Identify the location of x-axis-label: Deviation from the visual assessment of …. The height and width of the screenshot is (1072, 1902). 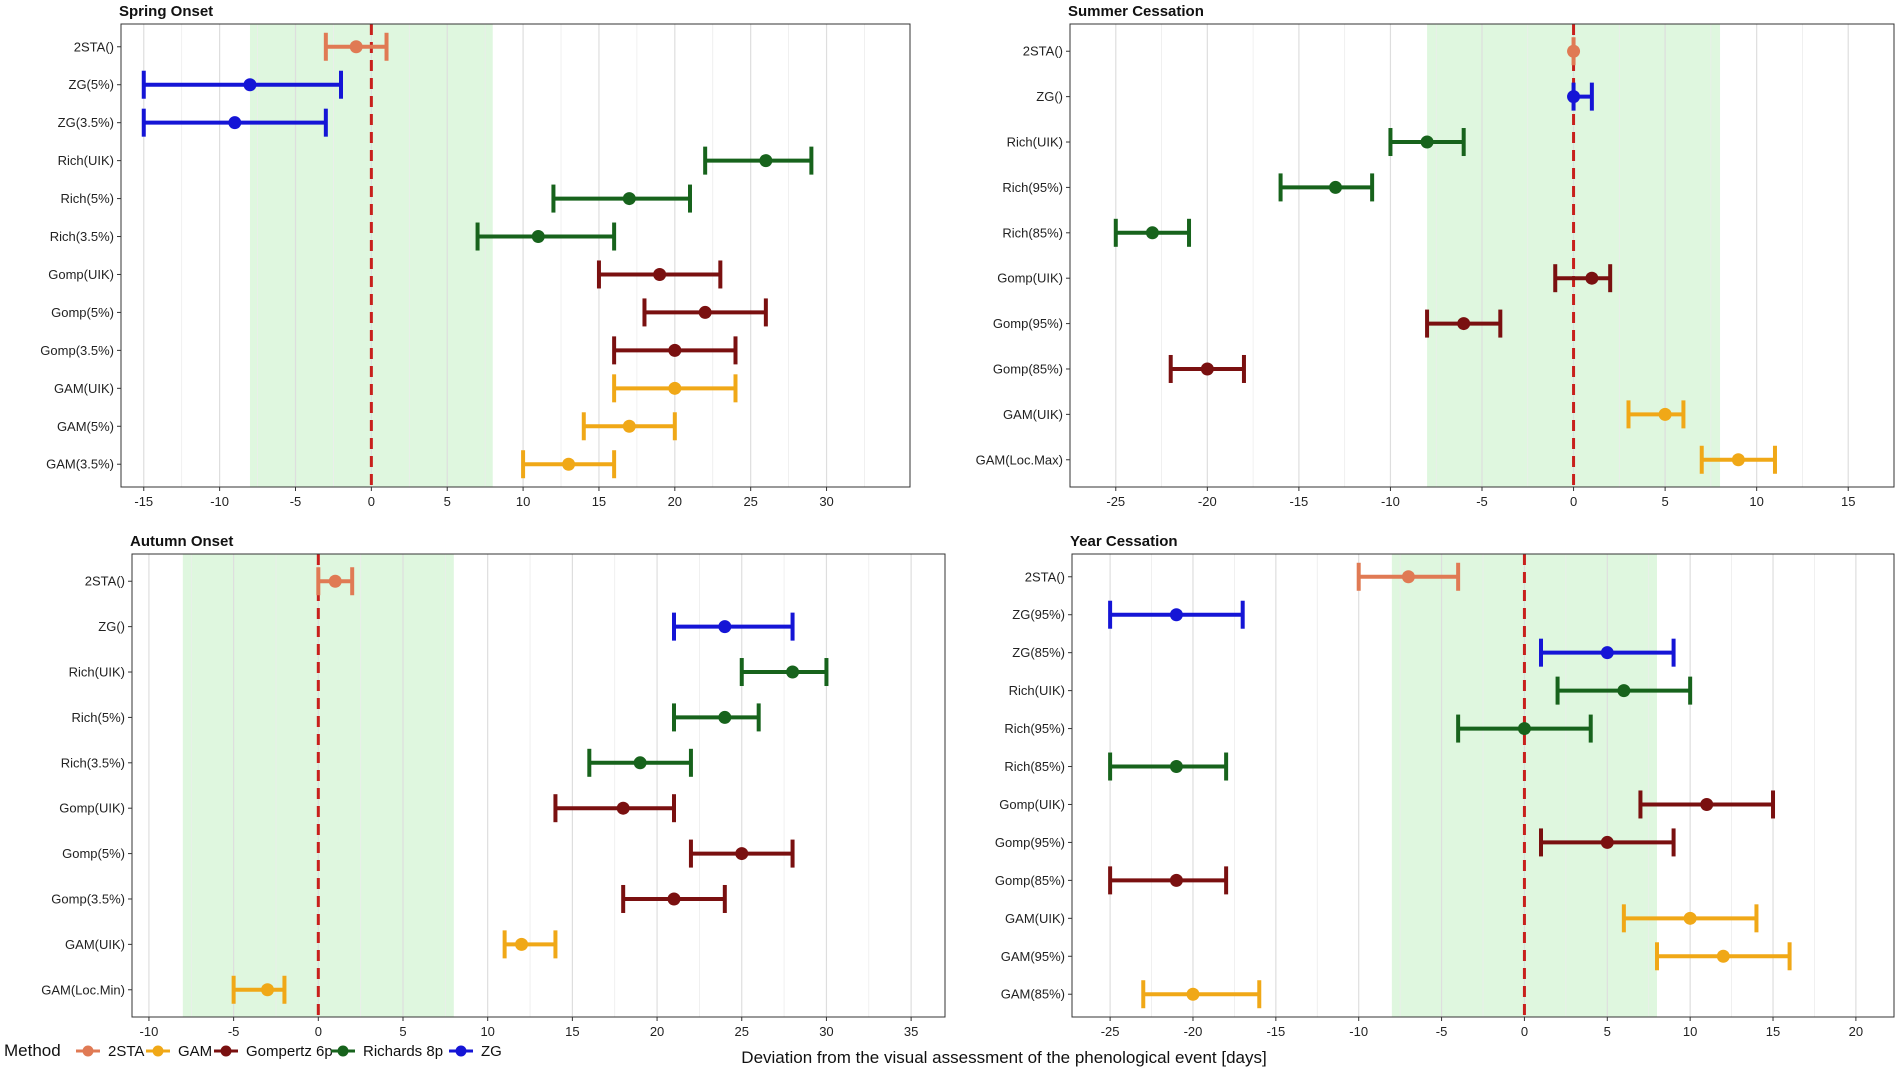
(1003, 1057).